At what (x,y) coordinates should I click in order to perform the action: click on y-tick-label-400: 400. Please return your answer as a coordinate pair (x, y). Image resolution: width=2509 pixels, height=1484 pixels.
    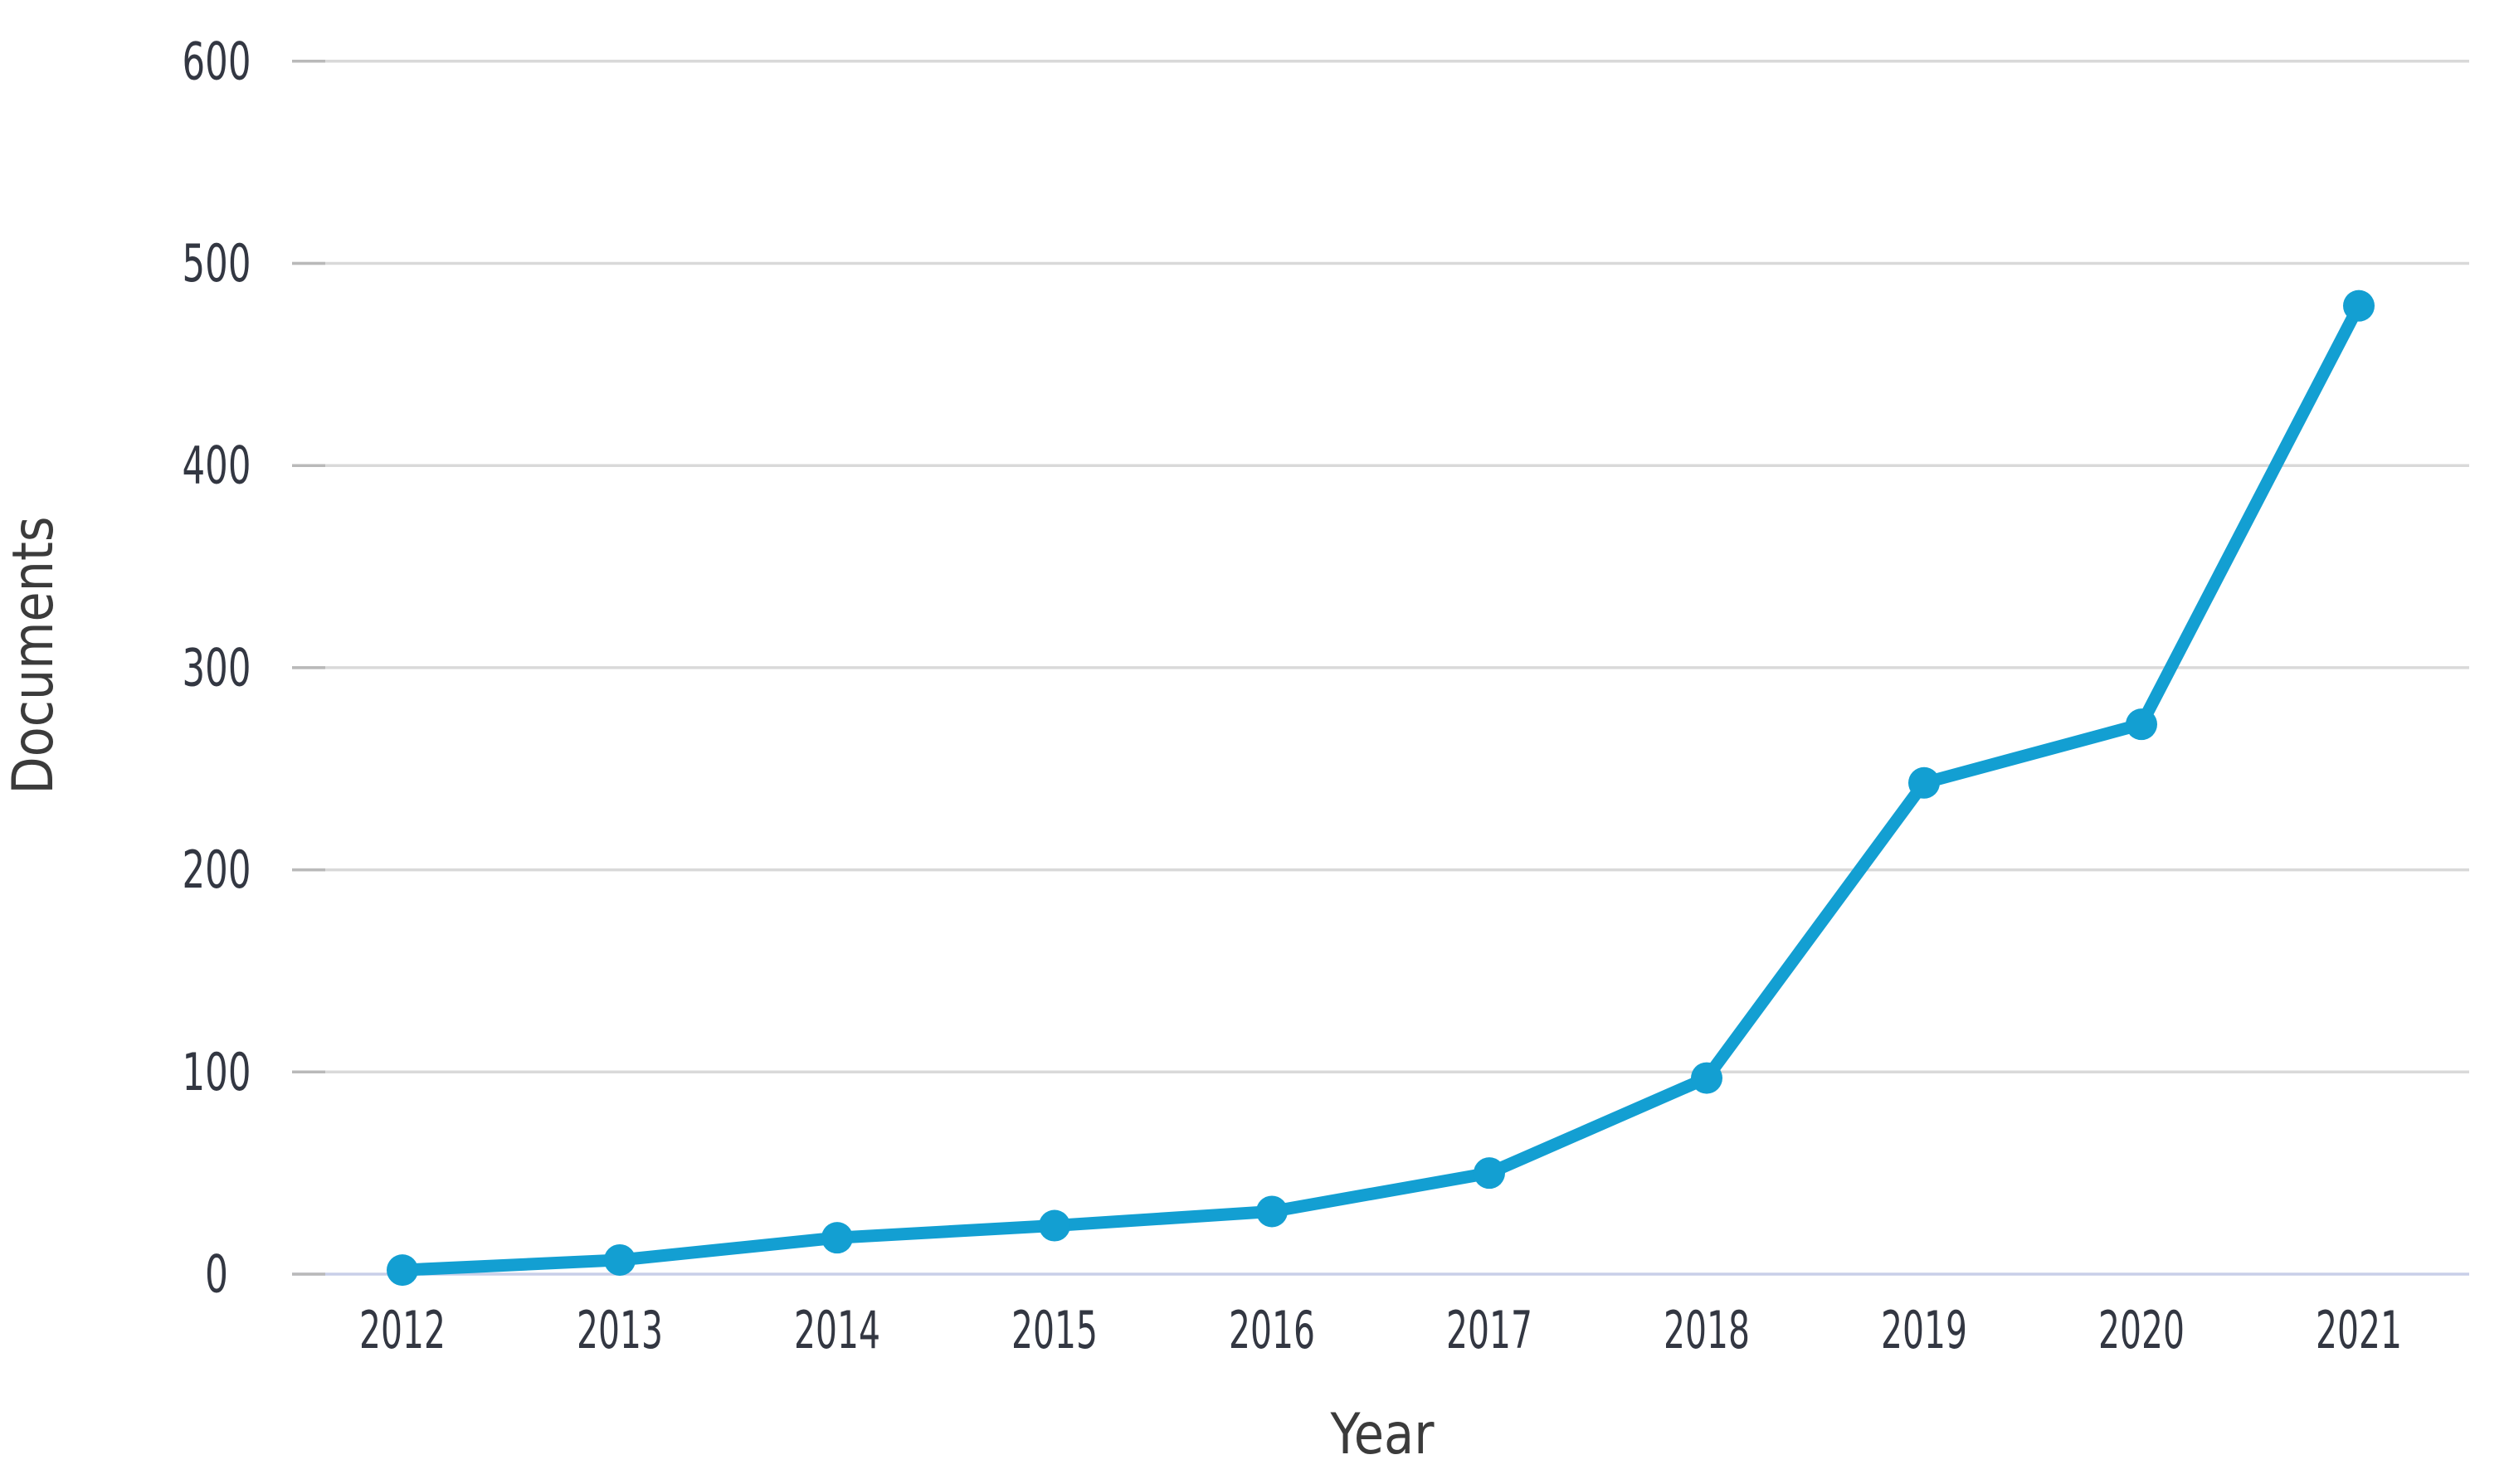
    Looking at the image, I should click on (217, 466).